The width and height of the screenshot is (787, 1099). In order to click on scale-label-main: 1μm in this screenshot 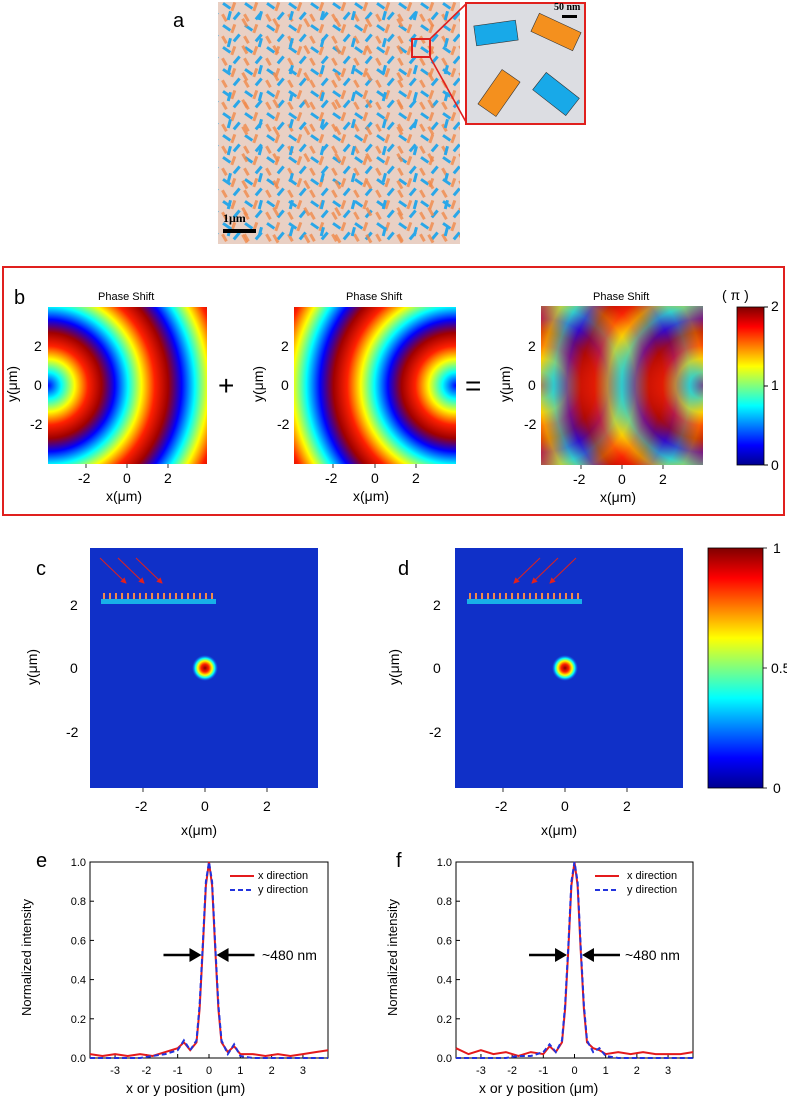, I will do `click(234, 218)`.